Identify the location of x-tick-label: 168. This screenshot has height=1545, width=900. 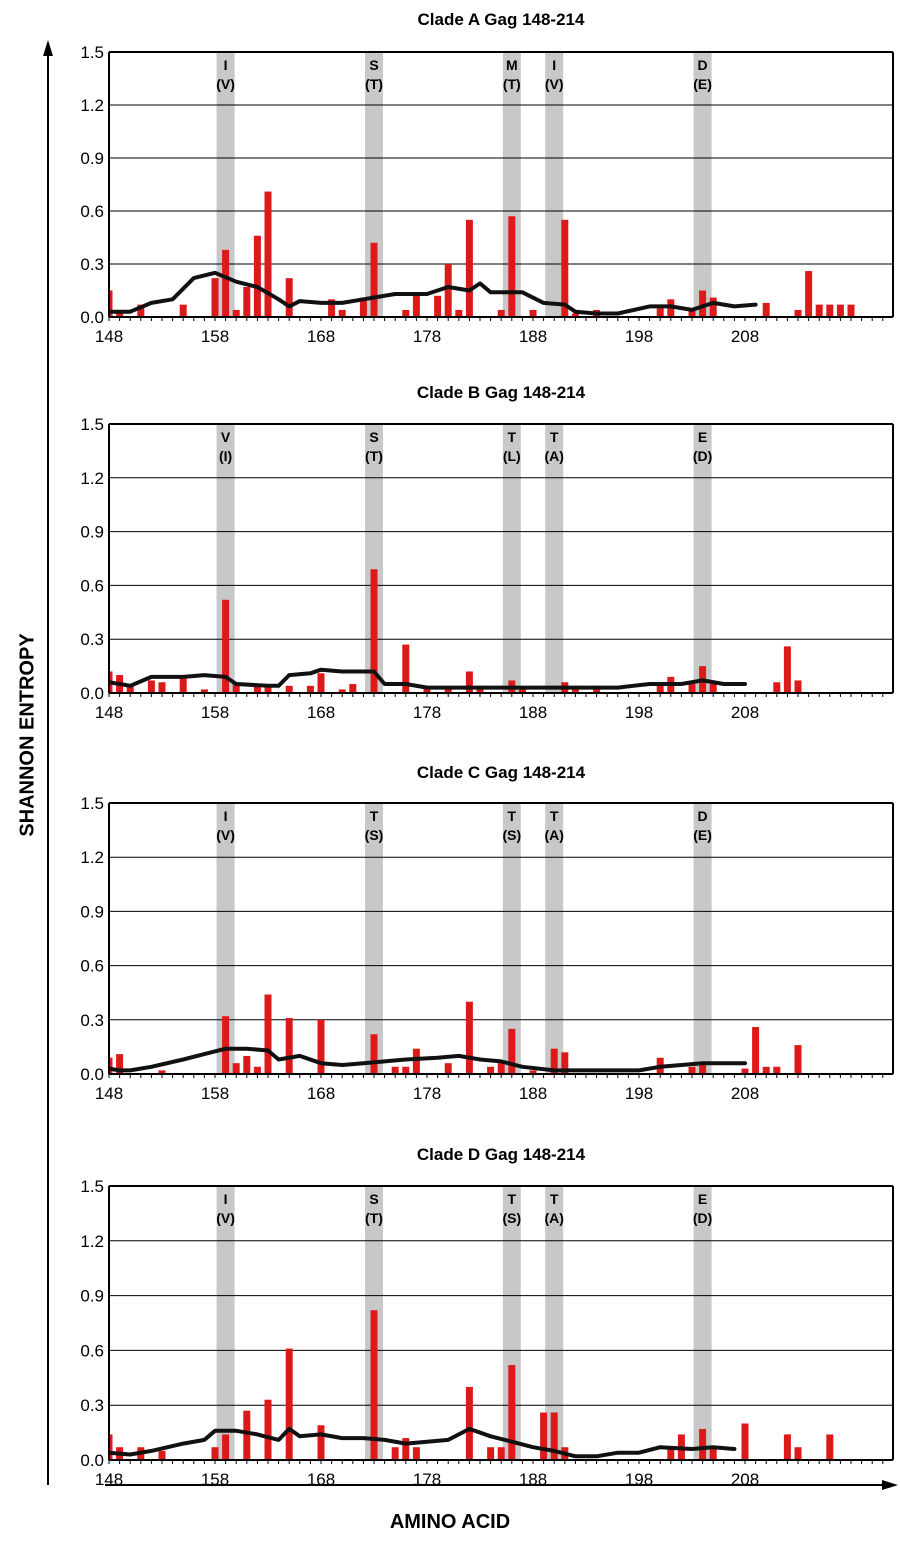
(321, 712).